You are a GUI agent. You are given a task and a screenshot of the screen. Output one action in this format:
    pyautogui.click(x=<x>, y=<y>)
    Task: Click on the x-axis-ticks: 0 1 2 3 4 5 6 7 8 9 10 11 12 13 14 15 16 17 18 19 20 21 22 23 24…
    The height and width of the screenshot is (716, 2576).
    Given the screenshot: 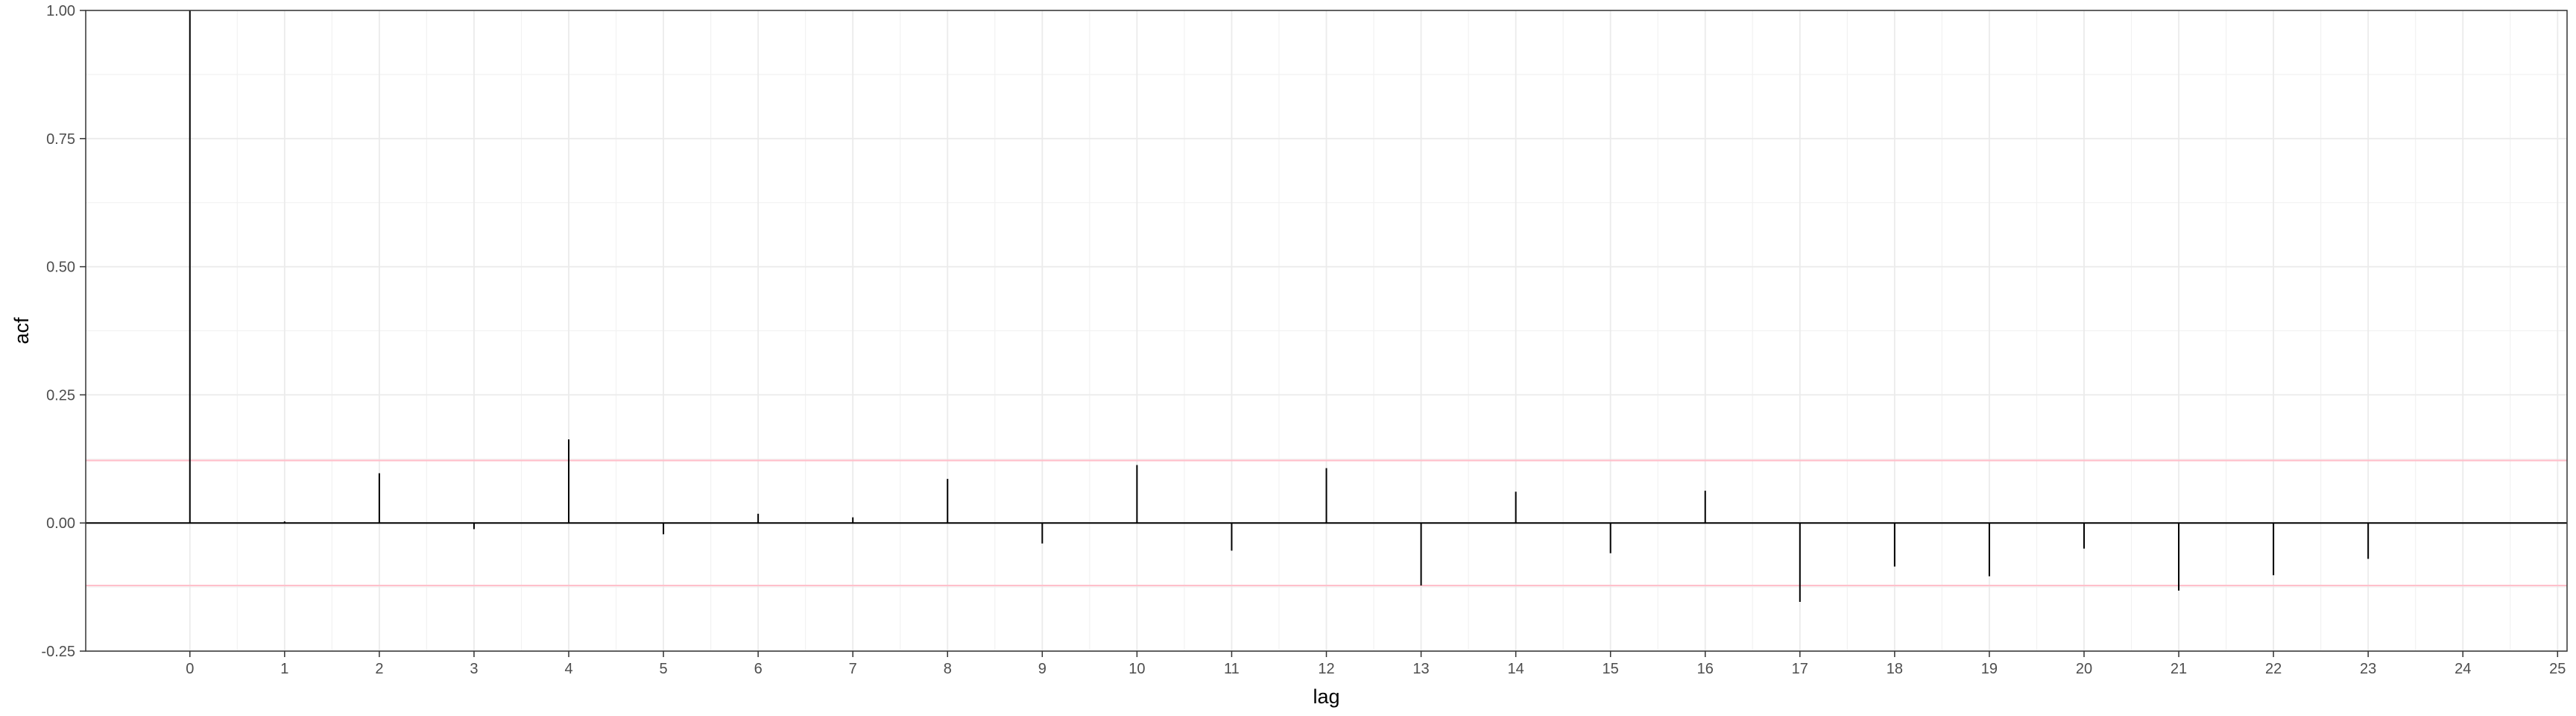 What is the action you would take?
    pyautogui.click(x=1376, y=664)
    